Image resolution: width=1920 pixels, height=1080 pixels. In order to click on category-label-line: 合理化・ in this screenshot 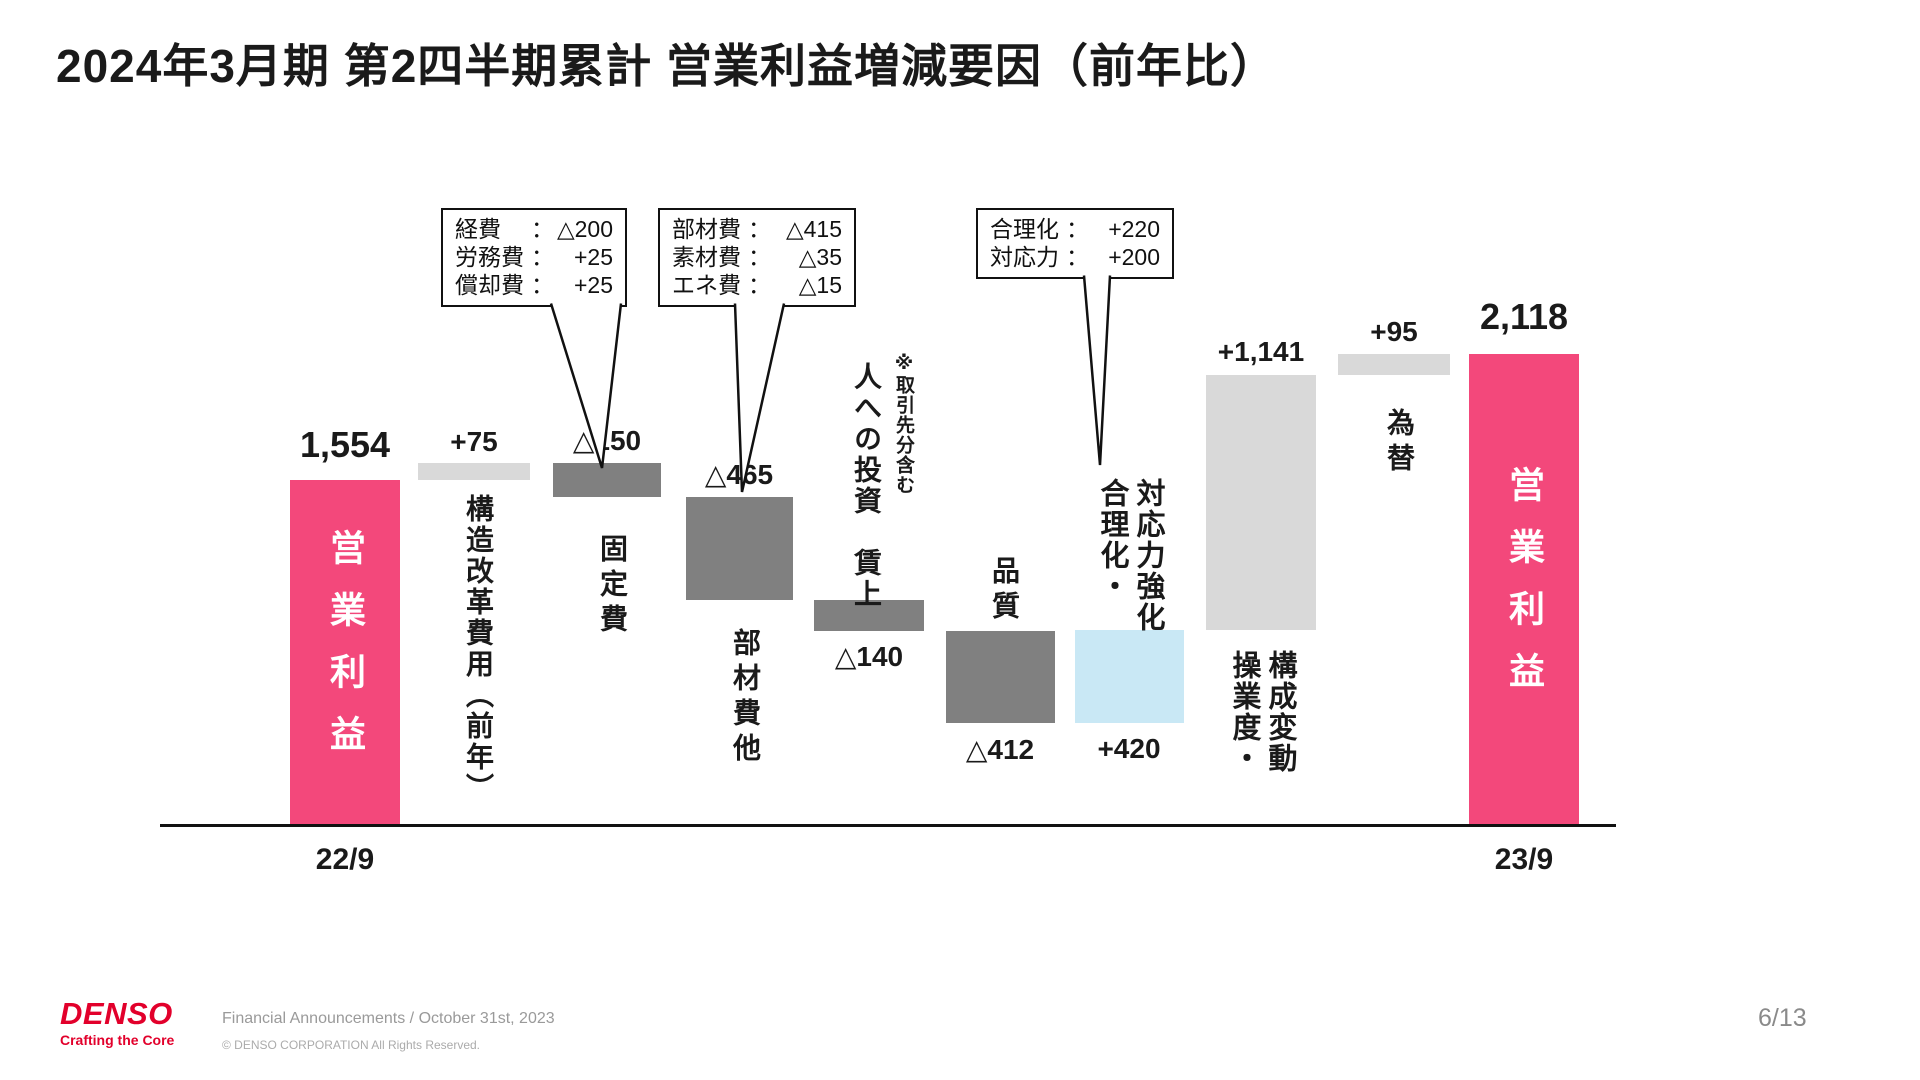, I will do `click(1112, 540)`.